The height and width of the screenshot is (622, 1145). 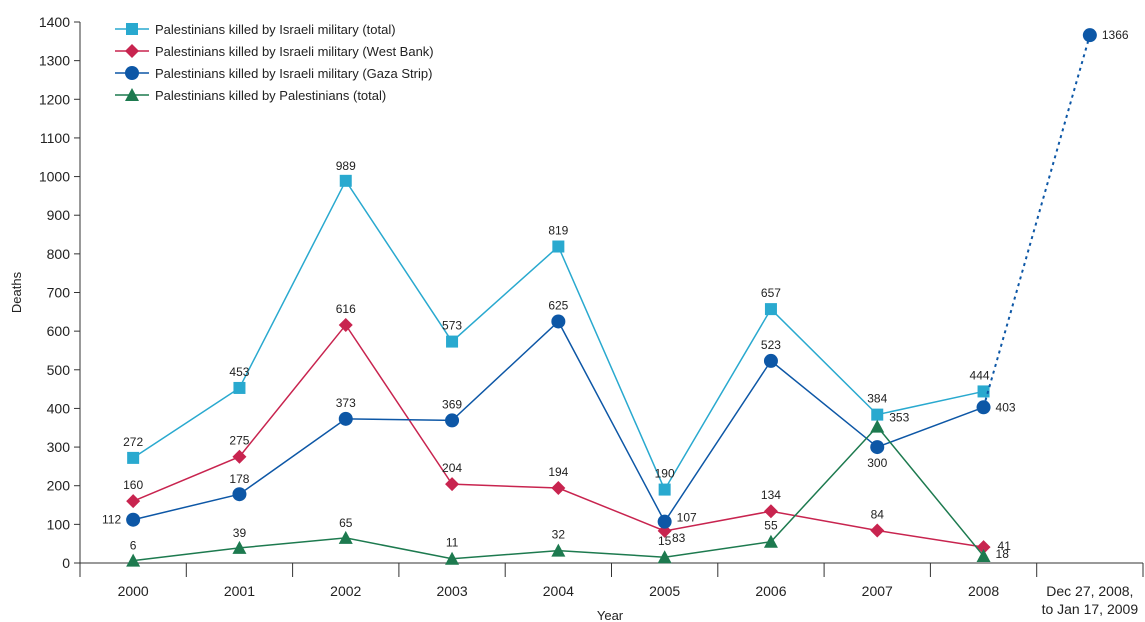 What do you see at coordinates (59, 293) in the screenshot?
I see `y-tick-label: 700` at bounding box center [59, 293].